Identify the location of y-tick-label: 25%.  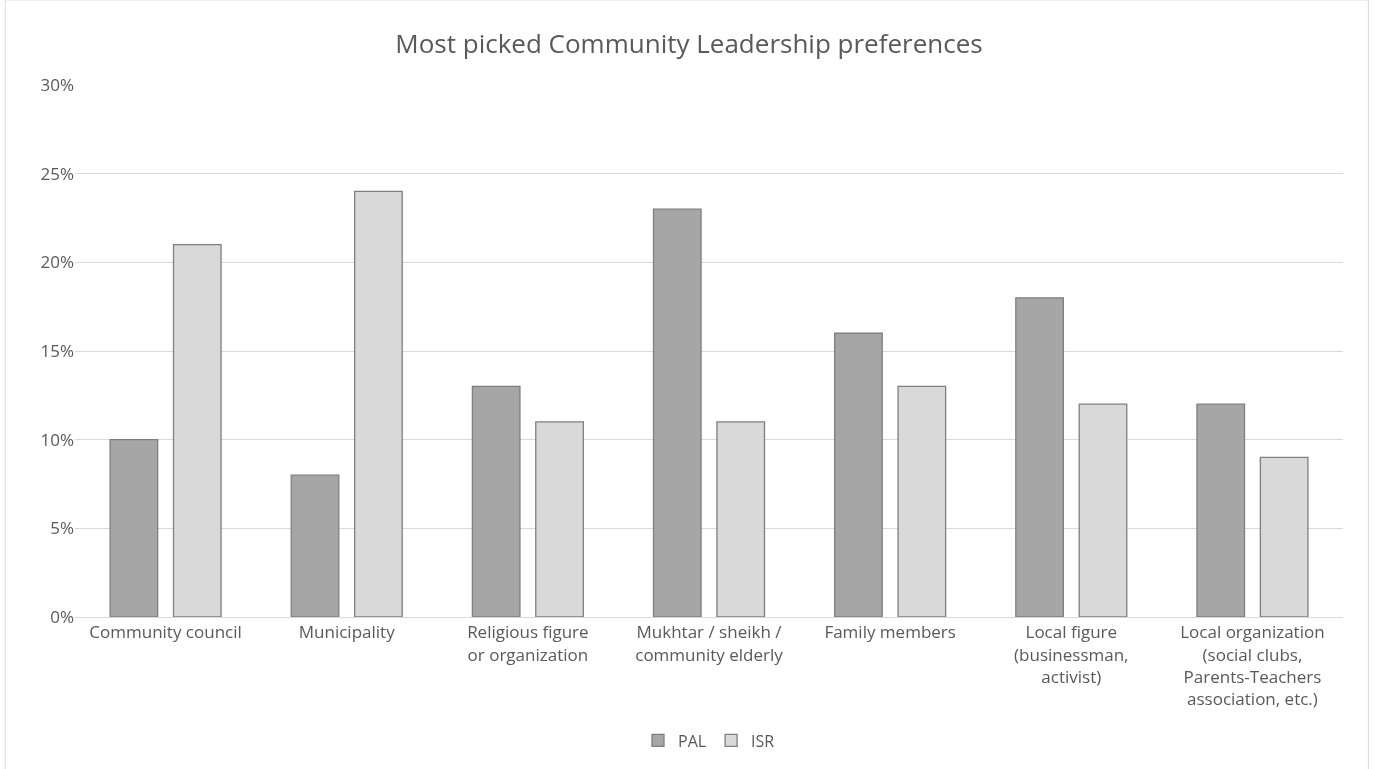
(57, 173).